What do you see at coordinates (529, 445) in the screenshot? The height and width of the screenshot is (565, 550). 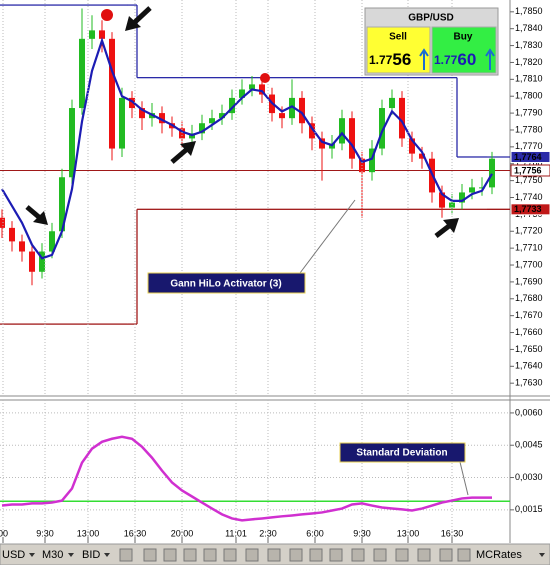 I see `y-tick-label: 0,0045` at bounding box center [529, 445].